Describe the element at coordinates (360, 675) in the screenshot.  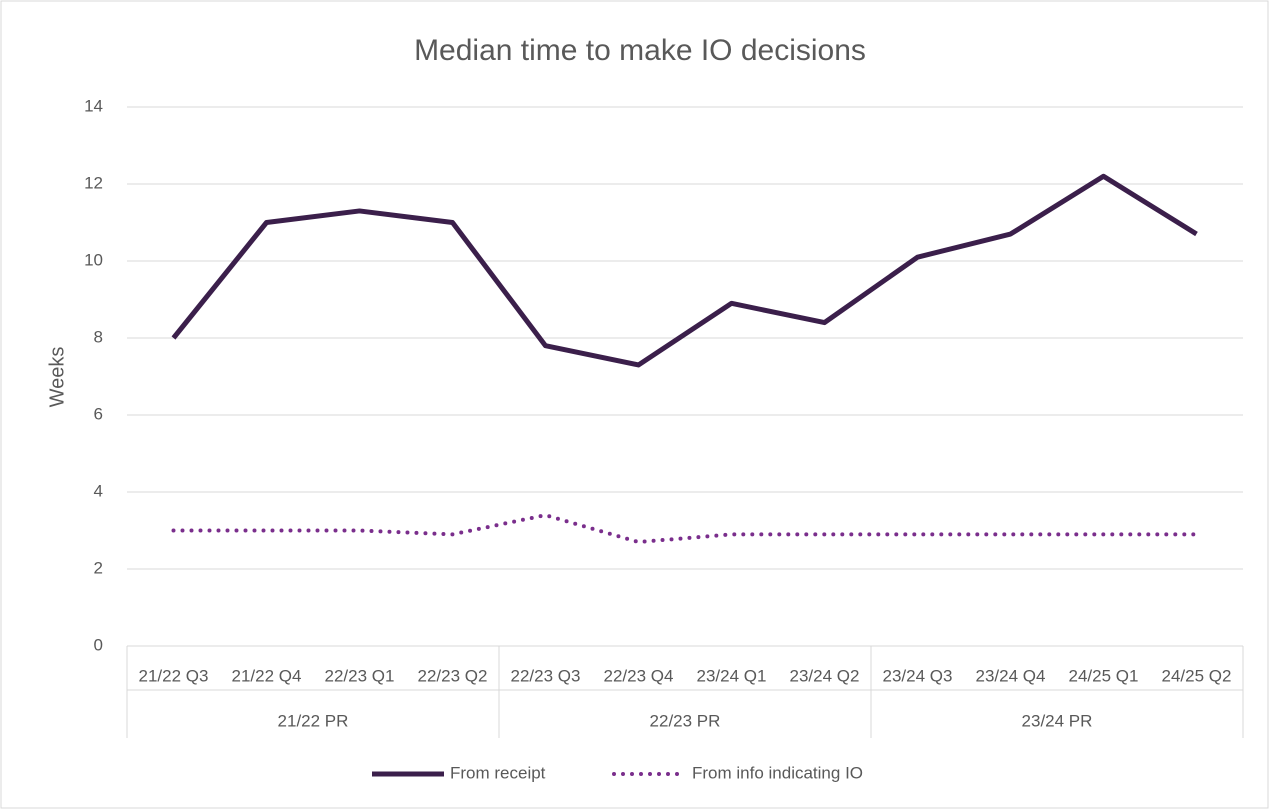
I see `x-tick-label: 22/23 Q1` at that location.